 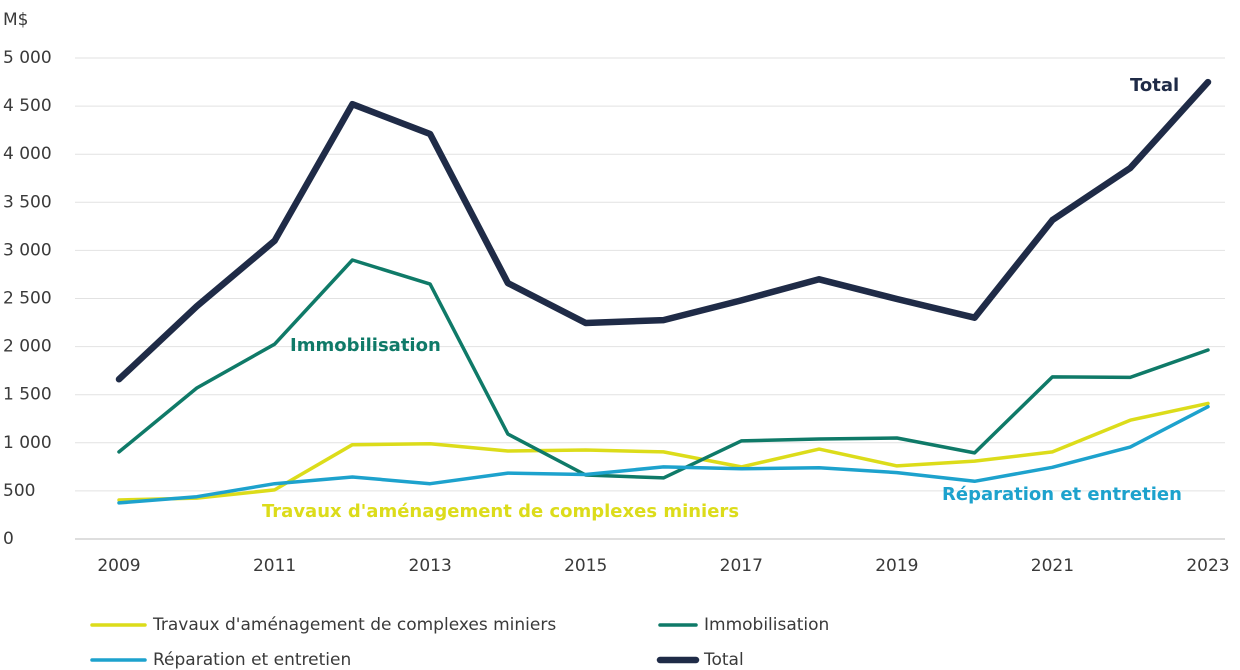 What do you see at coordinates (27, 443) in the screenshot?
I see `y-tick-label: 1 000` at bounding box center [27, 443].